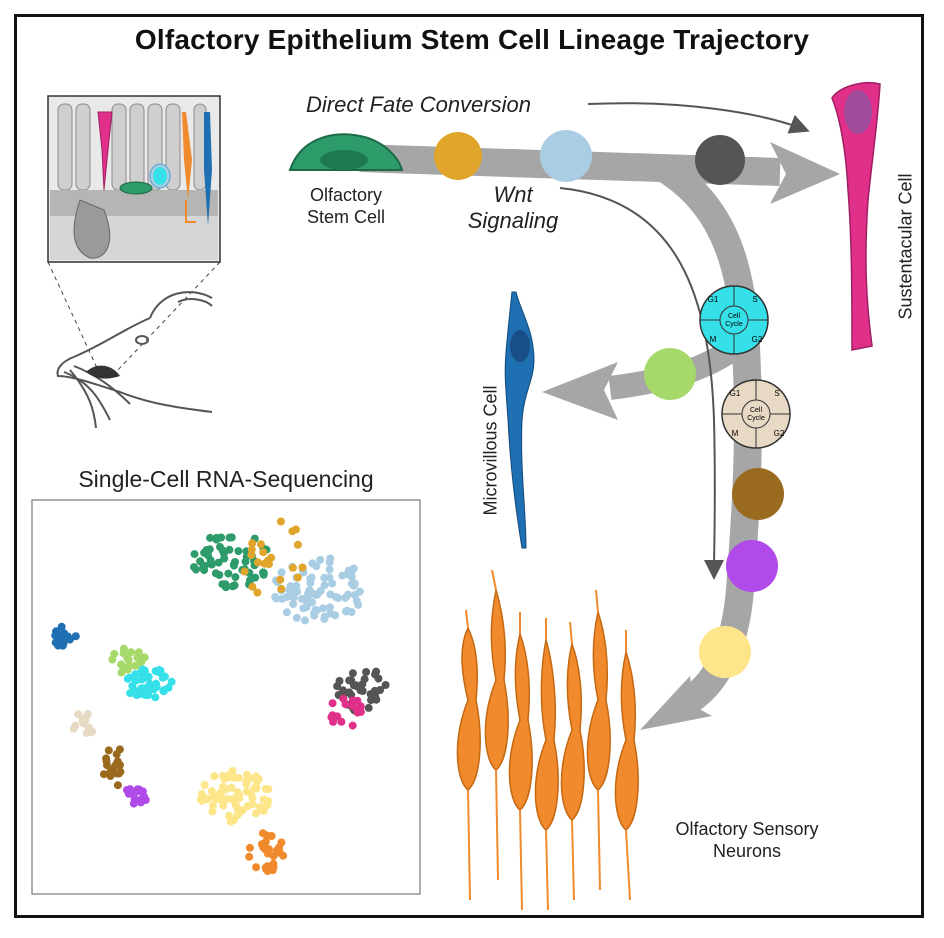  I want to click on node-dark-gray, so click(720, 160).